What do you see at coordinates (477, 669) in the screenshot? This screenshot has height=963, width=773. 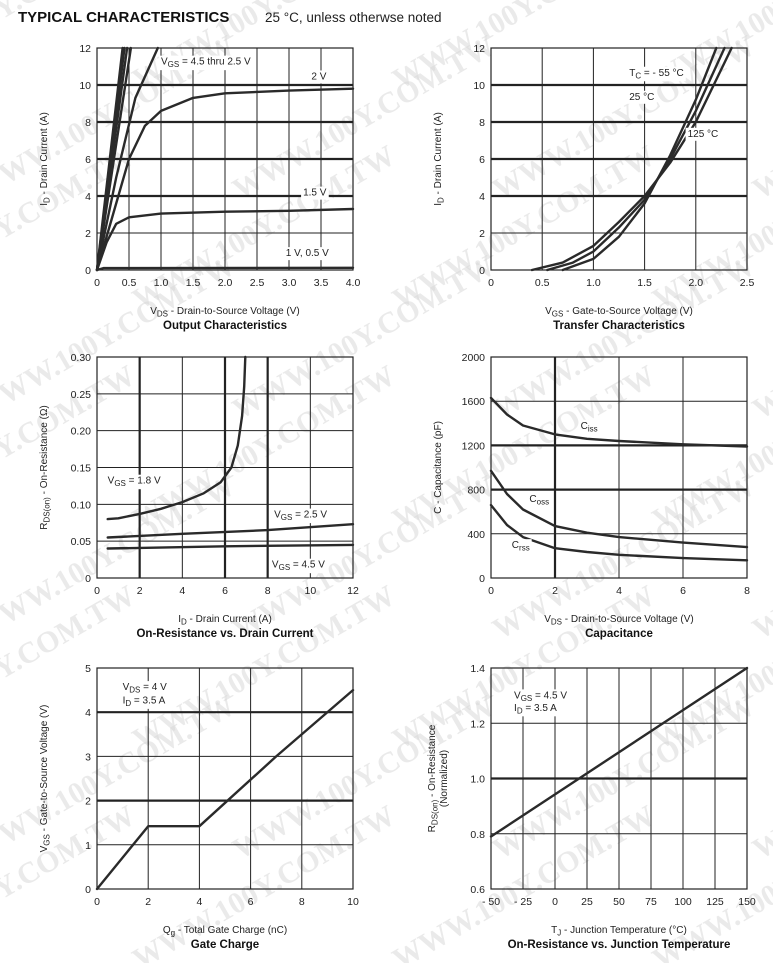 I see `y-tick-label: 1.4` at bounding box center [477, 669].